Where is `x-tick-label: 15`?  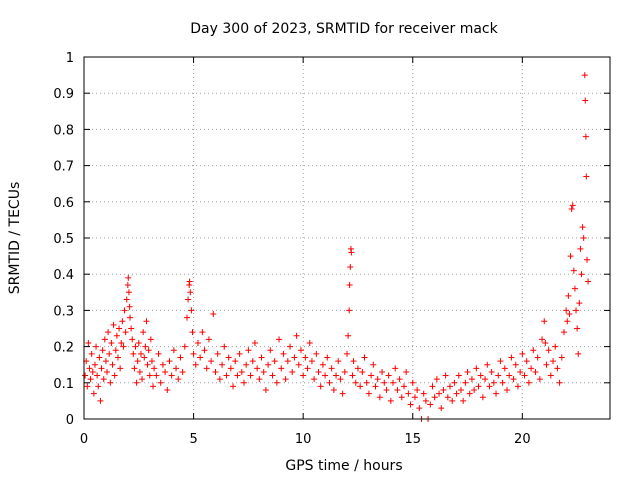 x-tick-label: 15 is located at coordinates (412, 439).